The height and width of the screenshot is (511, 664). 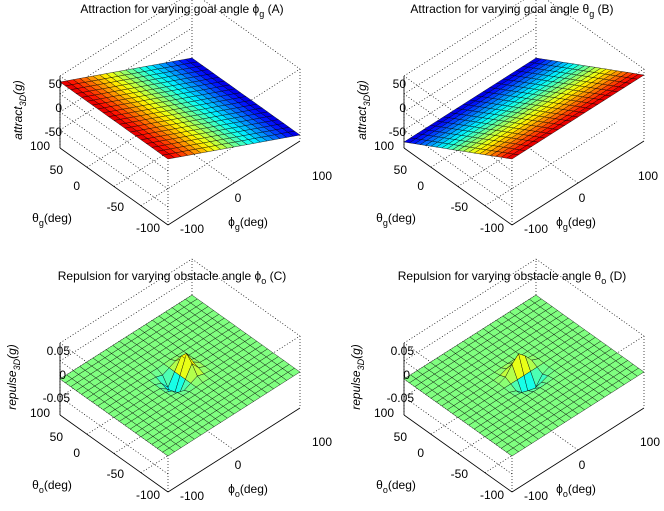 What do you see at coordinates (403, 351) in the screenshot?
I see `z-tick-label: 0.05` at bounding box center [403, 351].